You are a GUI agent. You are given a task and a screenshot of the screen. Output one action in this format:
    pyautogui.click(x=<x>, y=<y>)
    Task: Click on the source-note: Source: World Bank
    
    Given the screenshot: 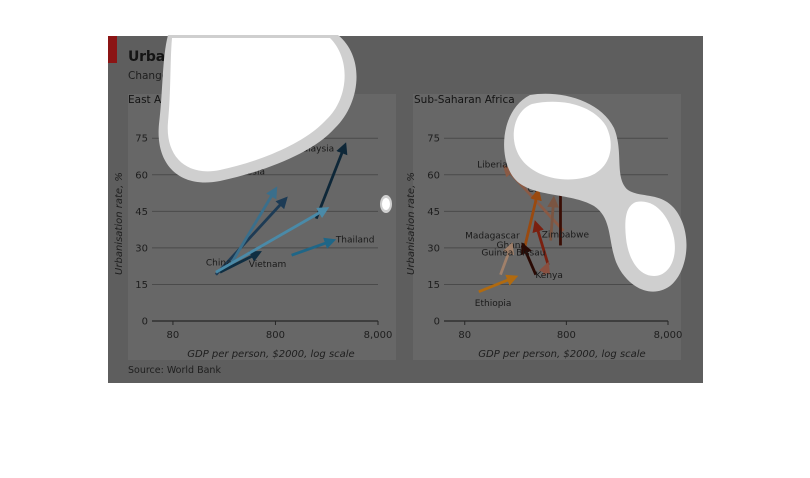 What is the action you would take?
    pyautogui.click(x=174, y=370)
    